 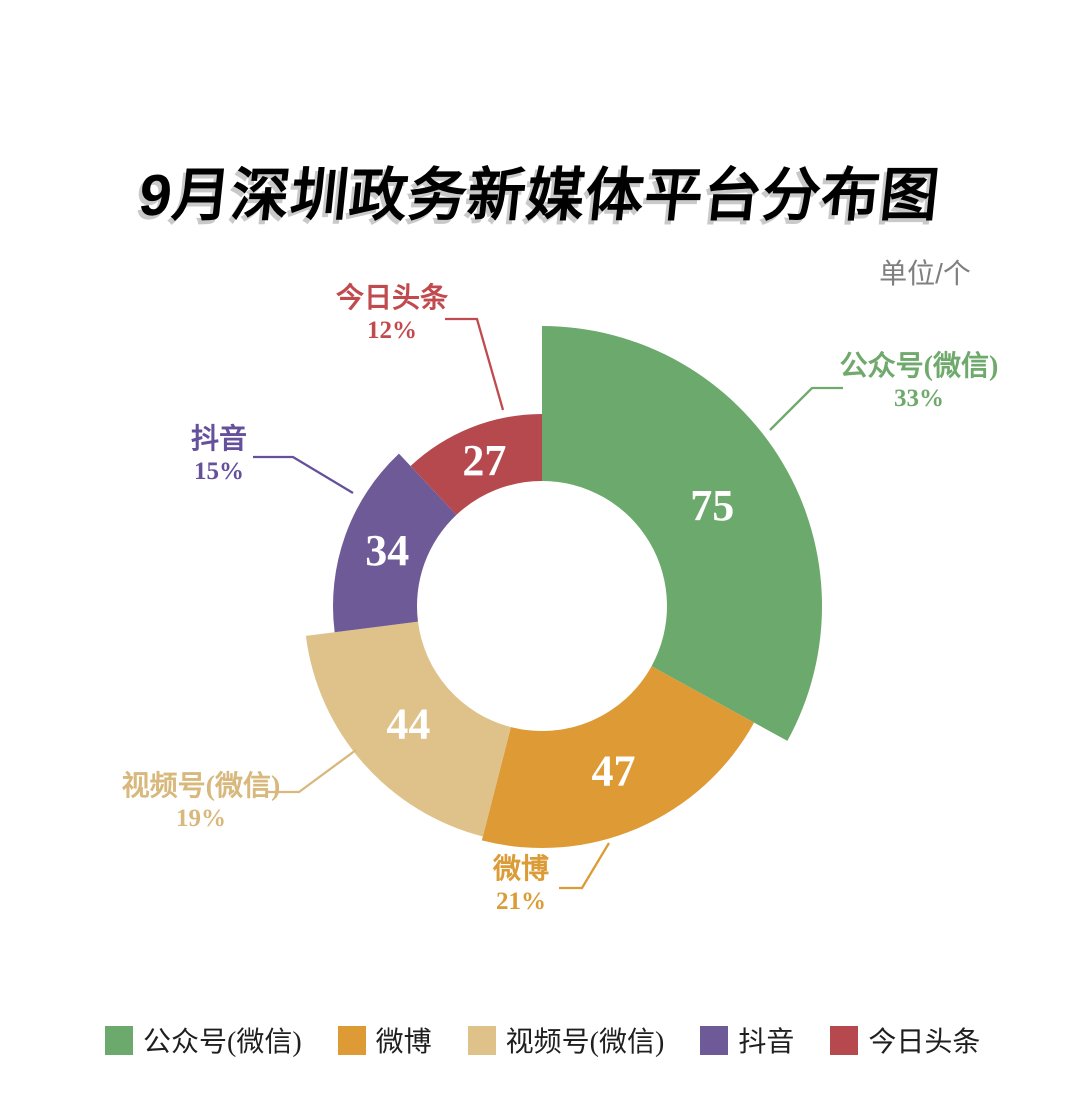 What do you see at coordinates (219, 455) in the screenshot?
I see `callout-douyin: 抖音 15%` at bounding box center [219, 455].